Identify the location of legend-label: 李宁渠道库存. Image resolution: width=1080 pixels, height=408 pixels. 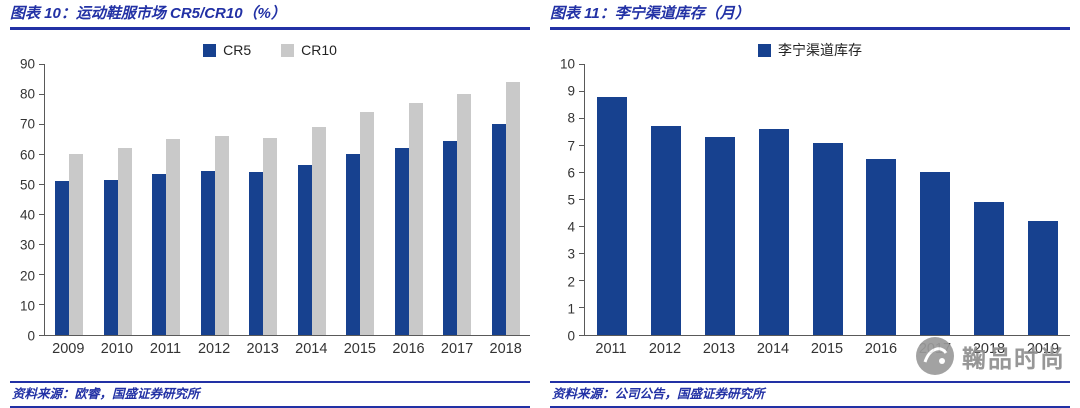
(820, 50).